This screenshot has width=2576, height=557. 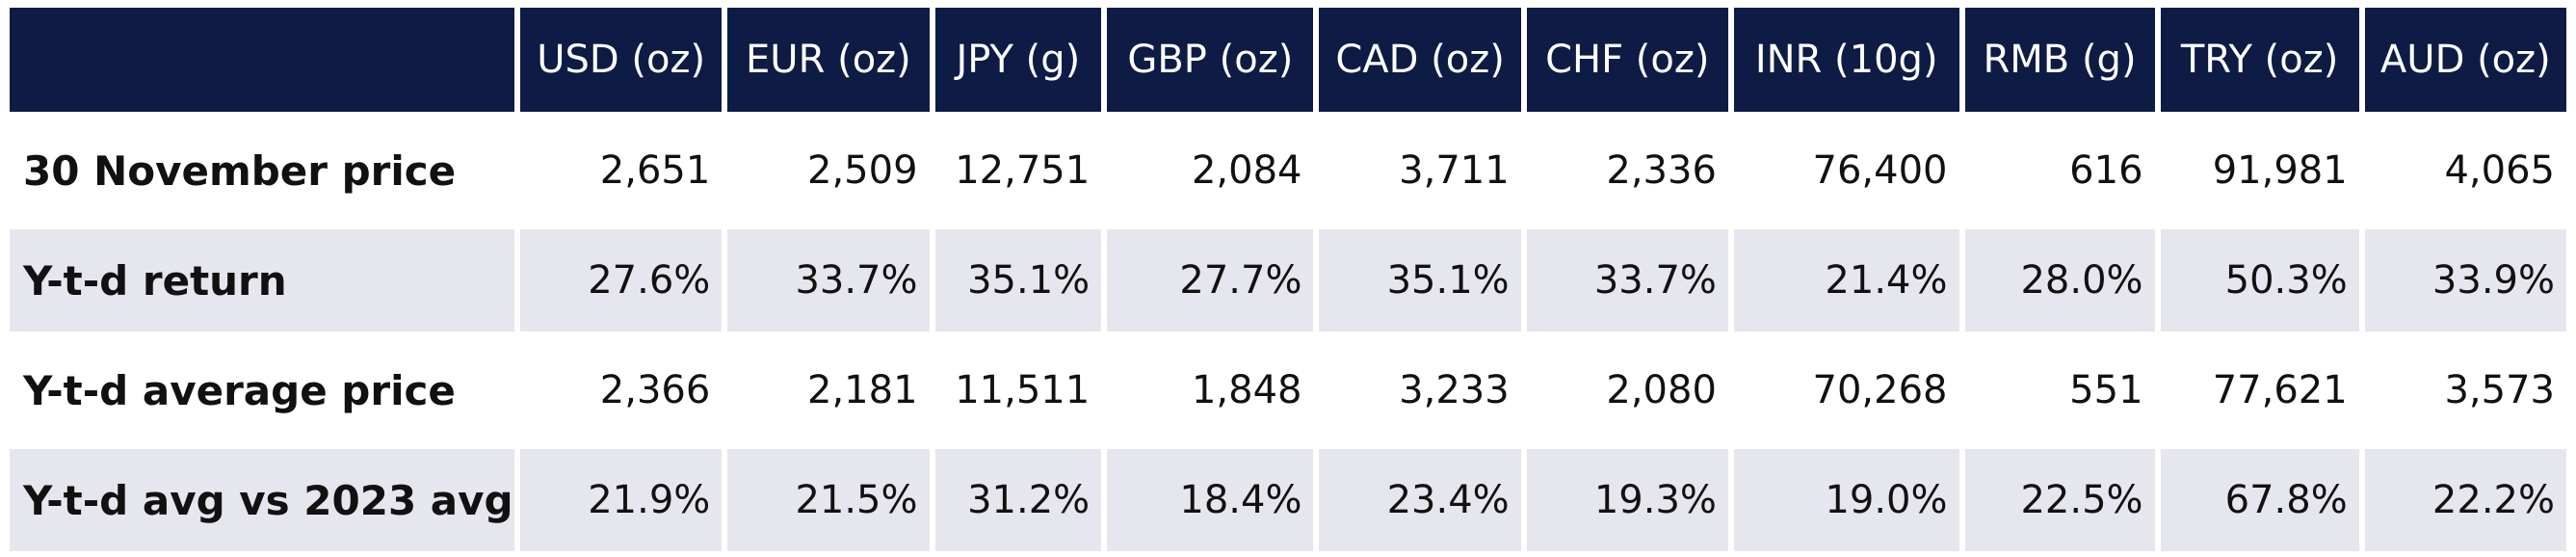 I want to click on table-cell: 2,509, so click(x=829, y=170).